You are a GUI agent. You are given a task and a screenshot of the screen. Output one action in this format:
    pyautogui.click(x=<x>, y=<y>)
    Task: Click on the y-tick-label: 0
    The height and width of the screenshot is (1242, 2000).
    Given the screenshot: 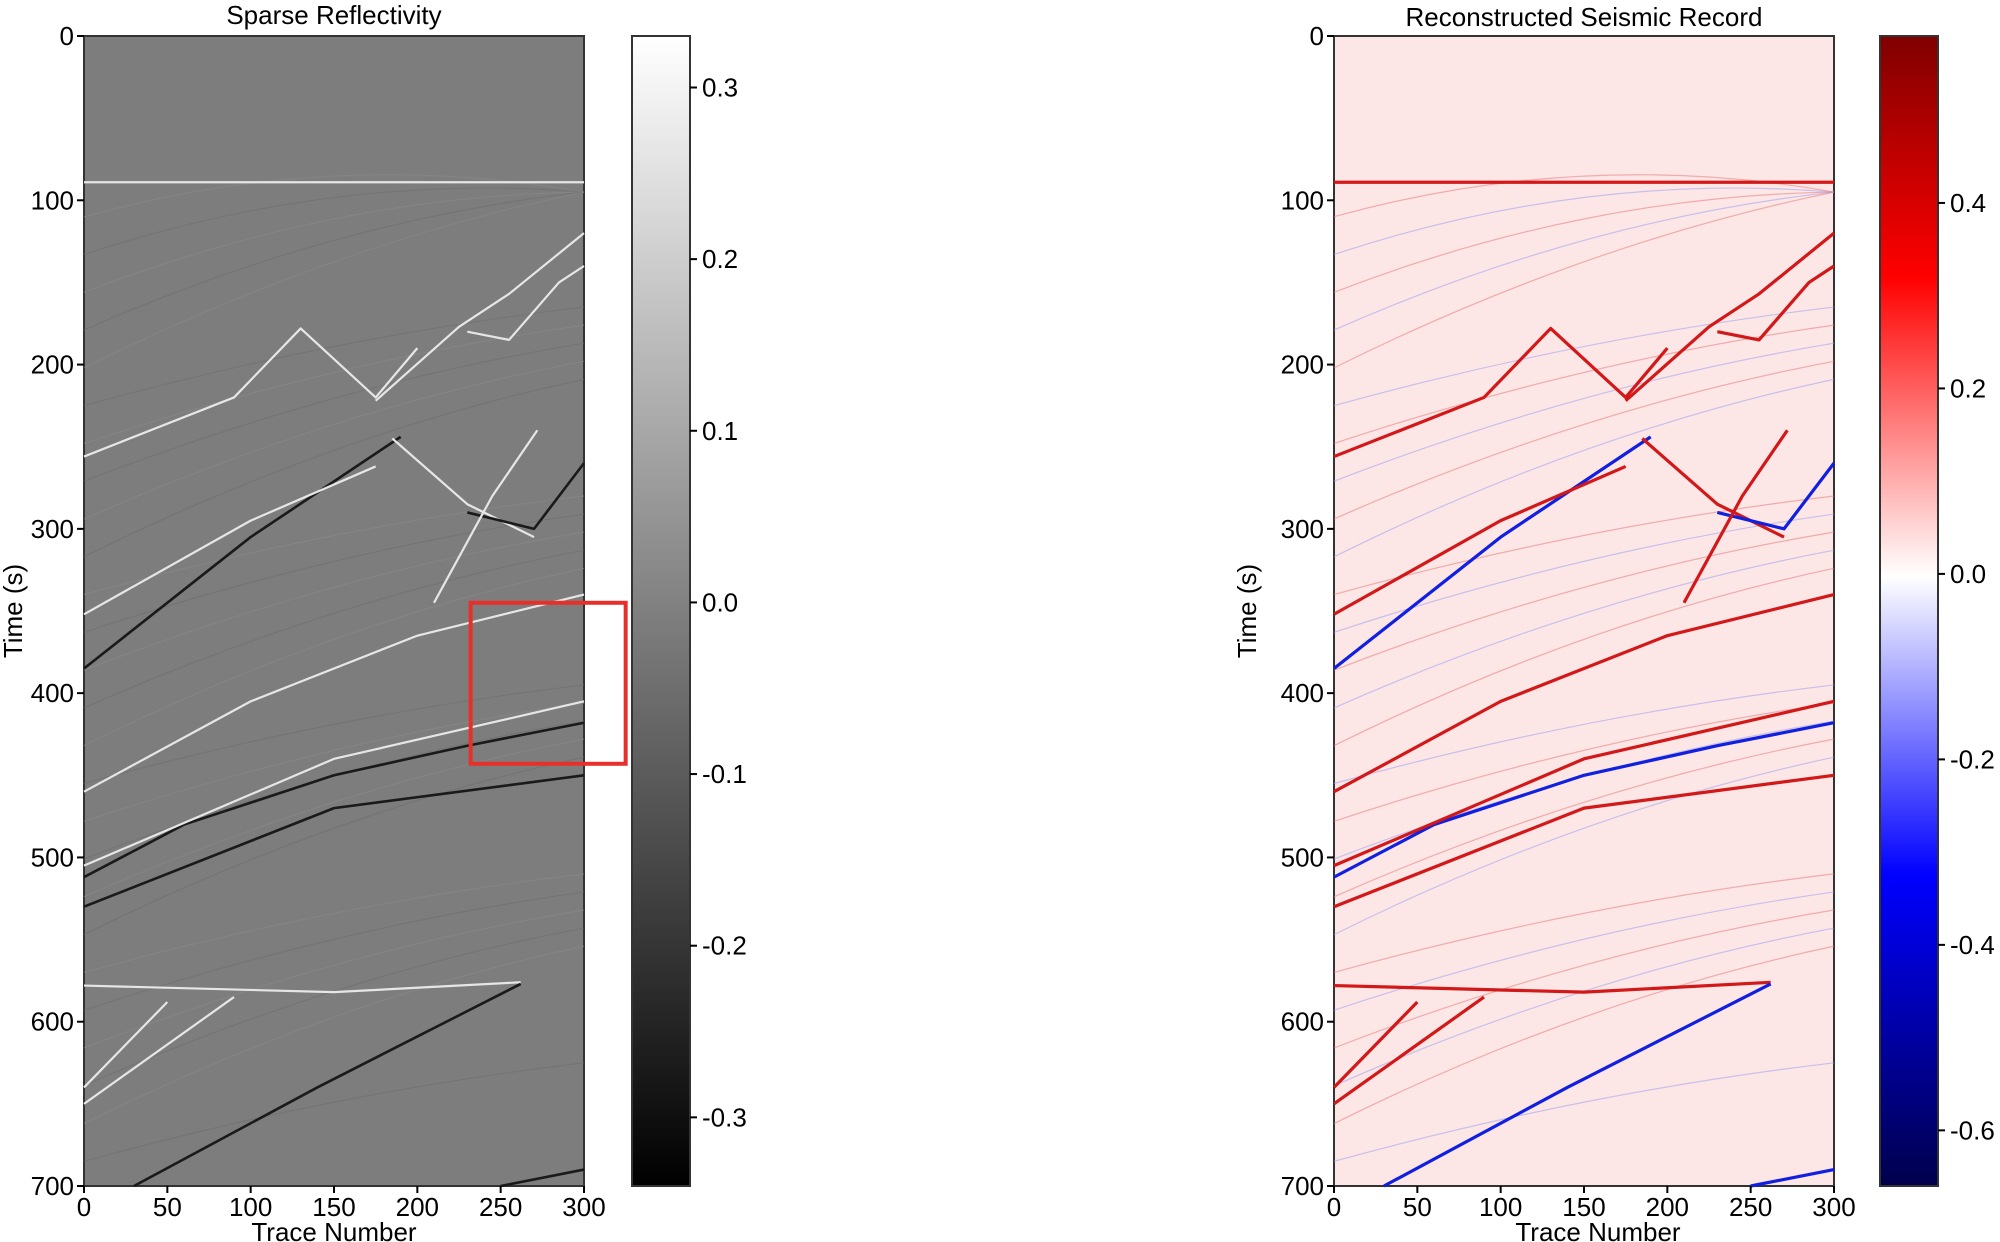 What is the action you would take?
    pyautogui.click(x=1317, y=36)
    